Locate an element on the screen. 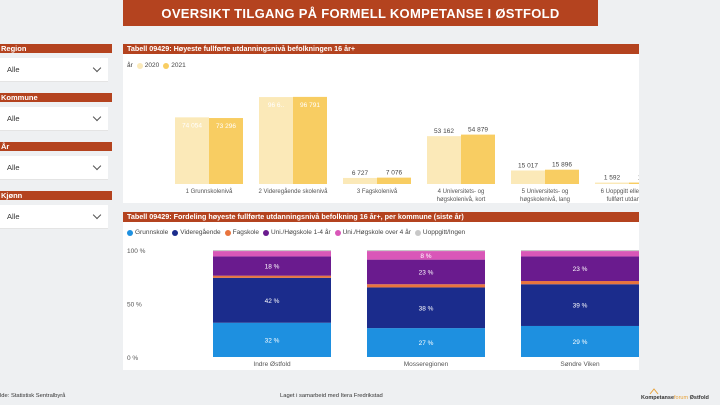 This screenshot has width=720, height=405. segment-Uoppgitt/Ingen is located at coordinates (426, 251).